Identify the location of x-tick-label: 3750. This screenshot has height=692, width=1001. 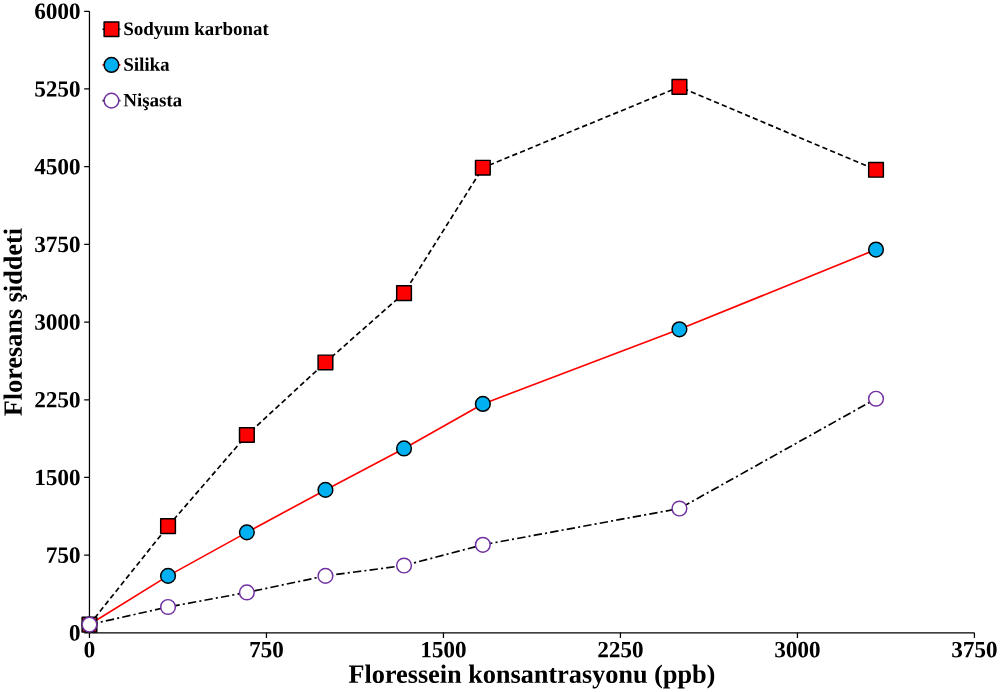
(974, 649).